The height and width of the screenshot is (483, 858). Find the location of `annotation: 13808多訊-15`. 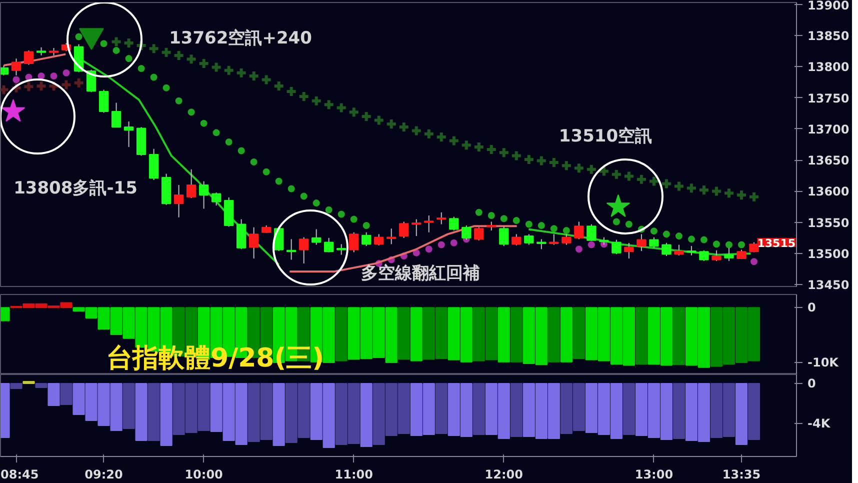

annotation: 13808多訊-15 is located at coordinates (76, 188).